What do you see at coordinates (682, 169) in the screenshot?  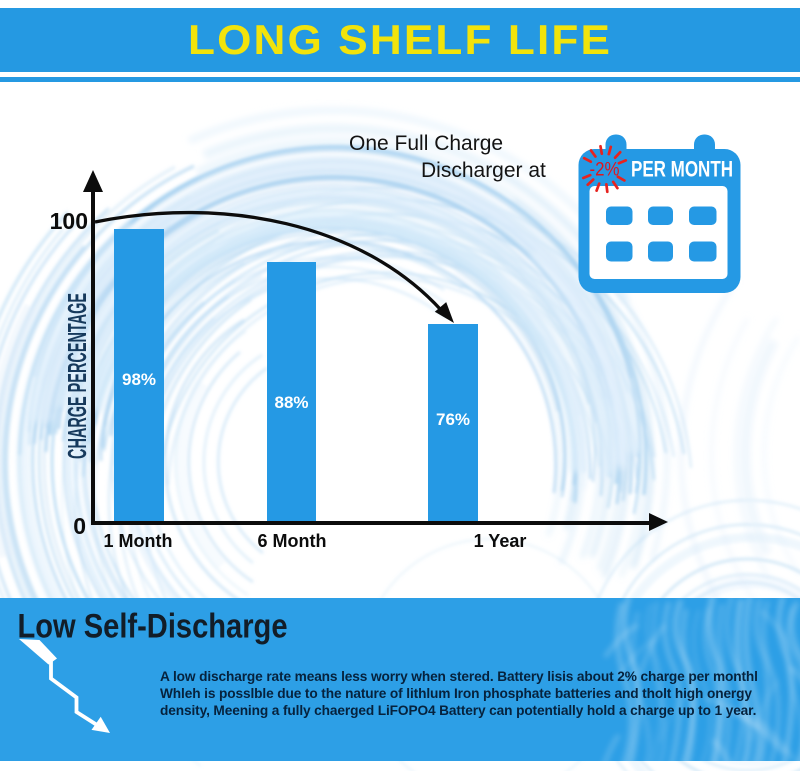 I see `svg-text: PER MONTH` at bounding box center [682, 169].